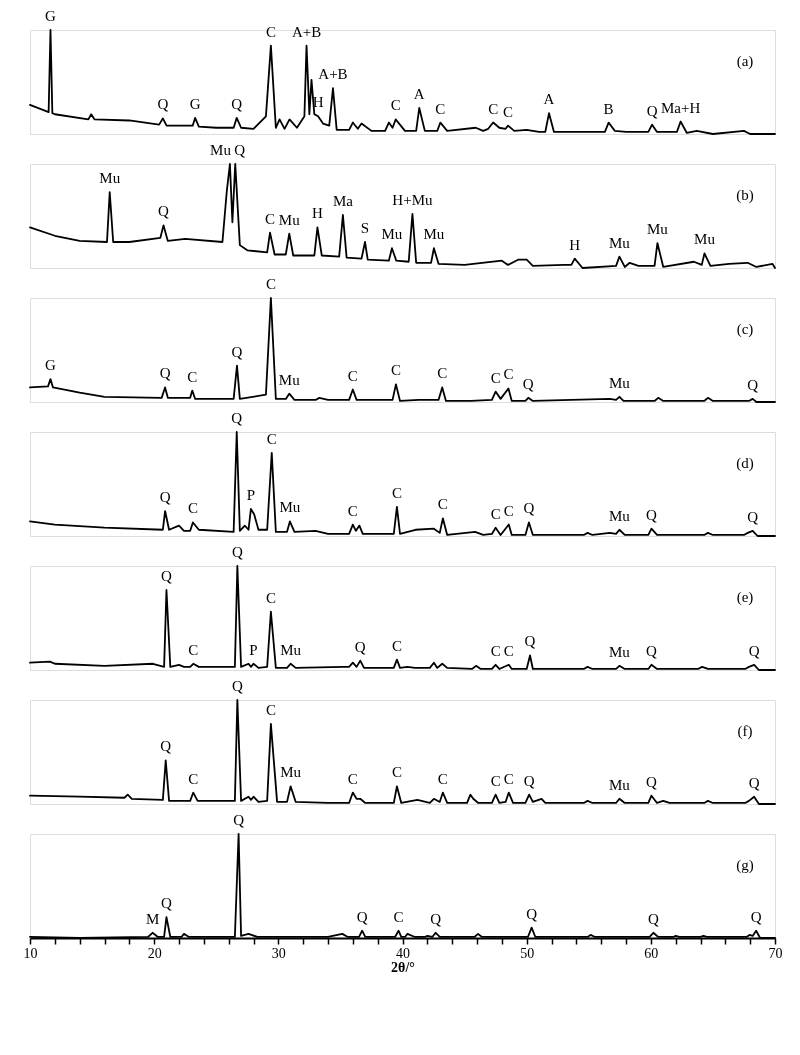  I want to click on x-tick-label: 30, so click(278, 953).